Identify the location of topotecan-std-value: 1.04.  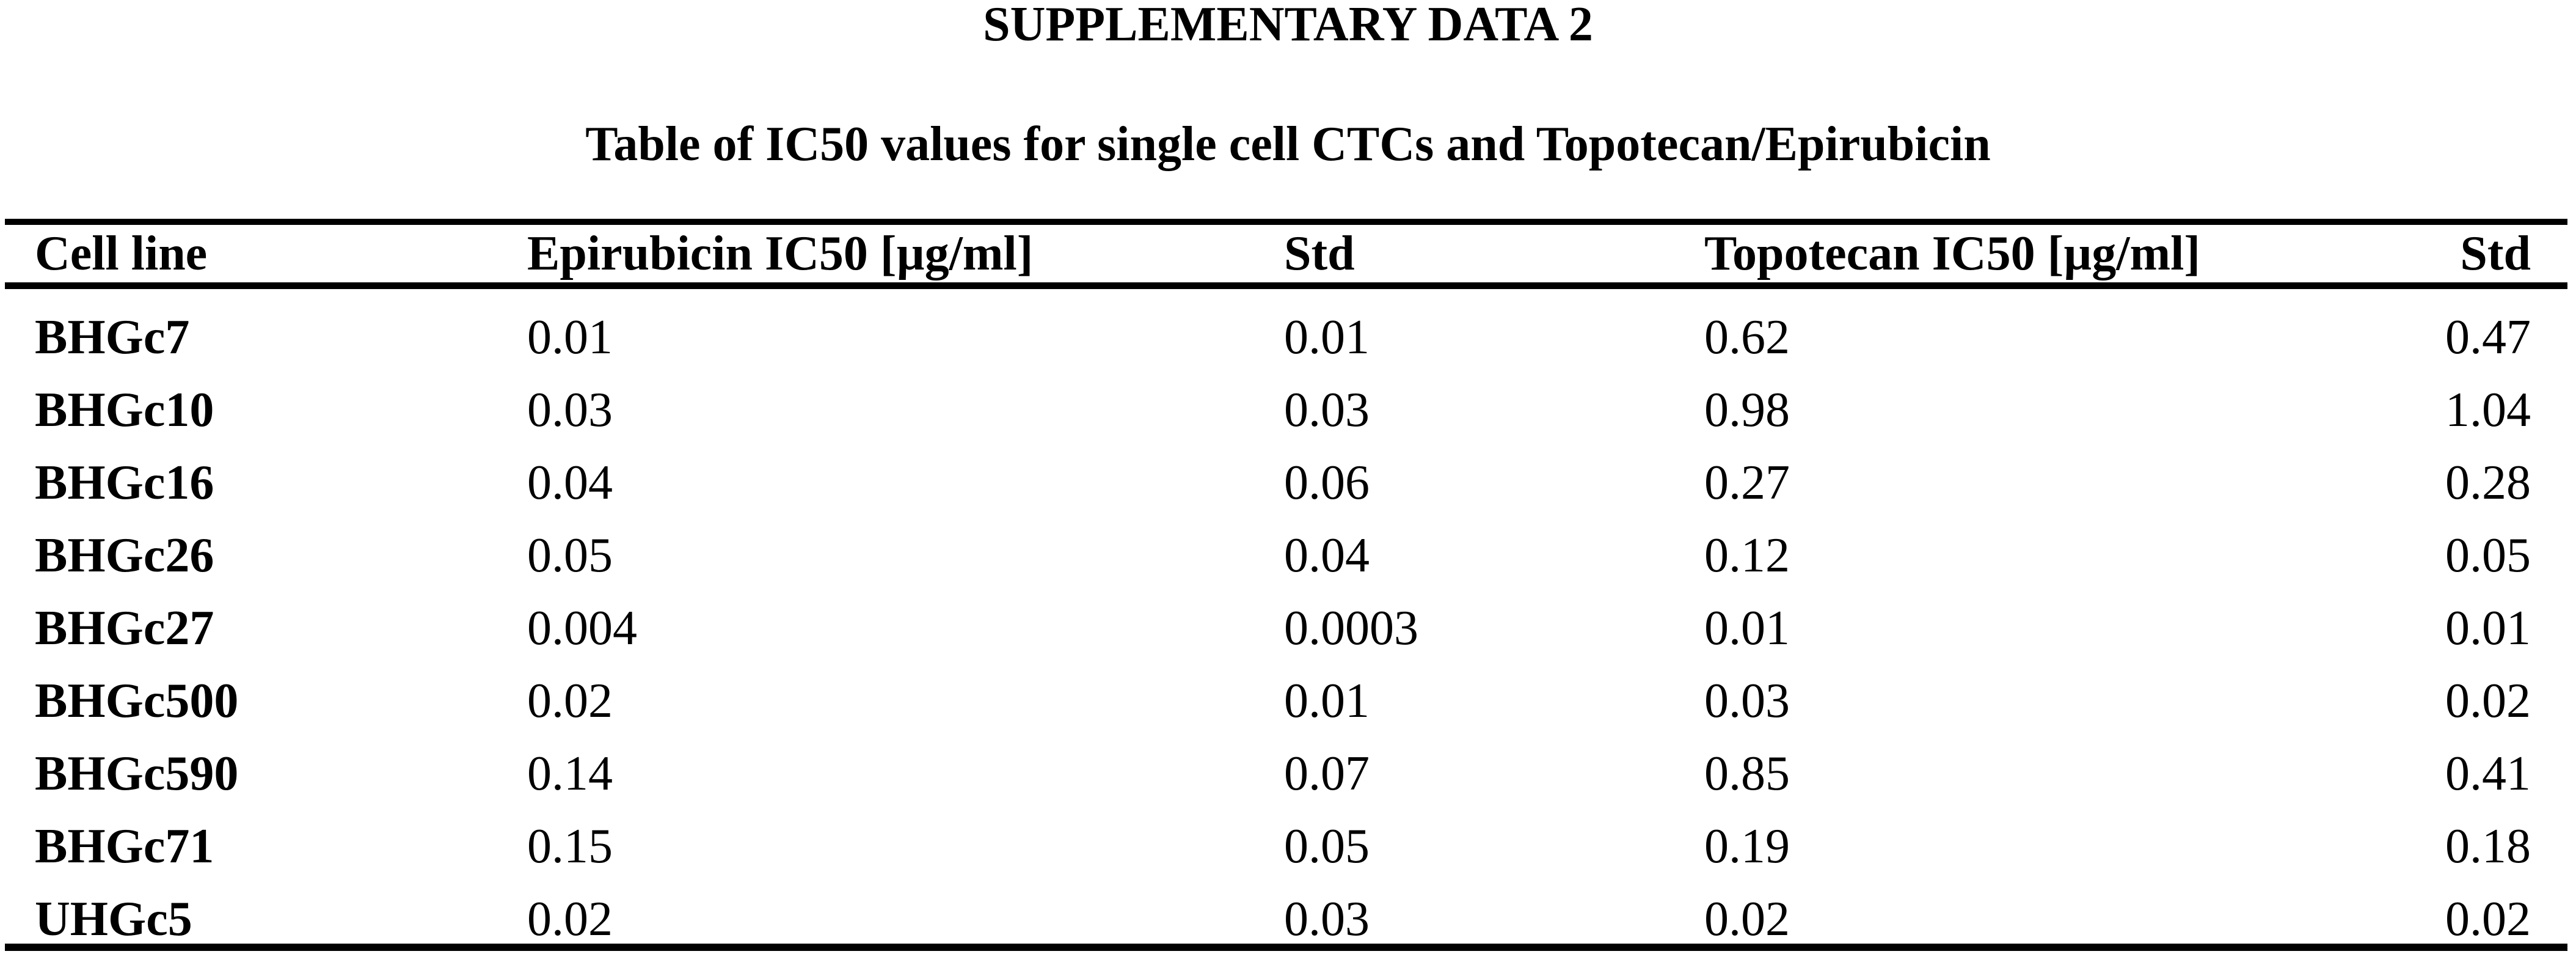
(2488, 410).